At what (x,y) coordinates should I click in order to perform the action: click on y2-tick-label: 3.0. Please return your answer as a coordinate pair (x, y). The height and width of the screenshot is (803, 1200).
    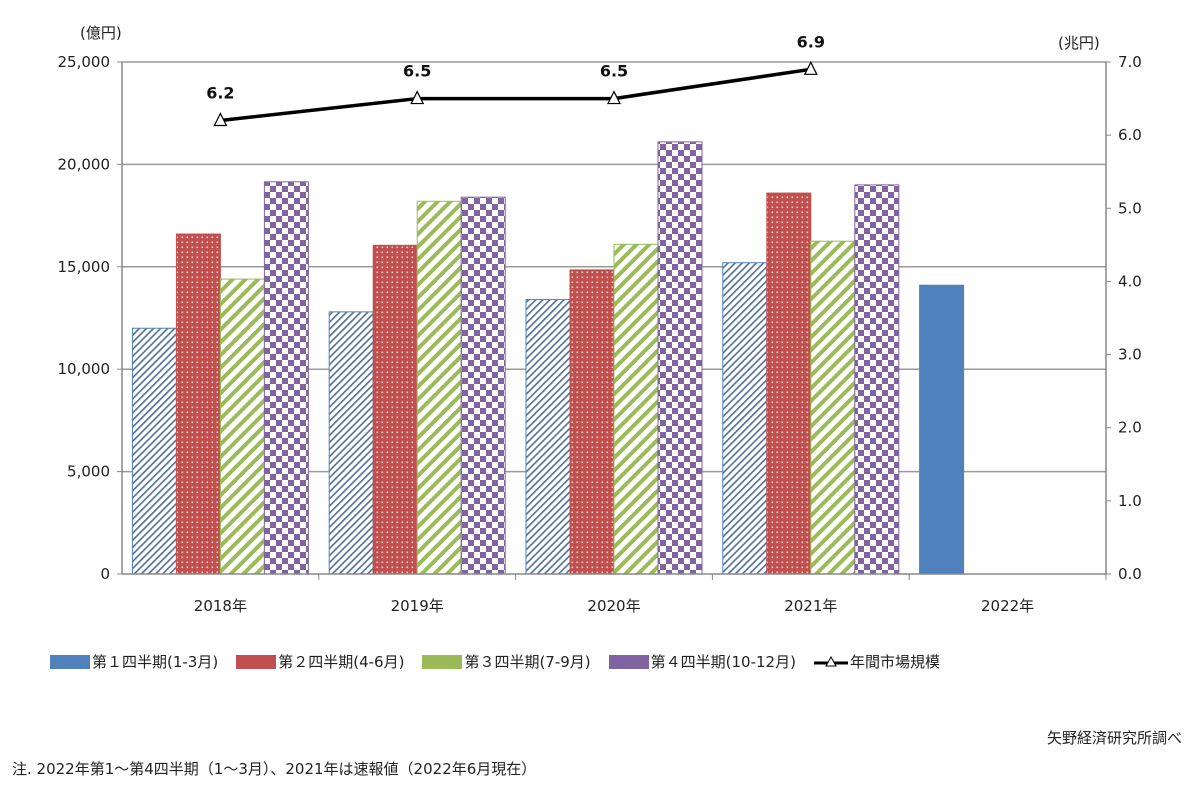
    Looking at the image, I should click on (1130, 355).